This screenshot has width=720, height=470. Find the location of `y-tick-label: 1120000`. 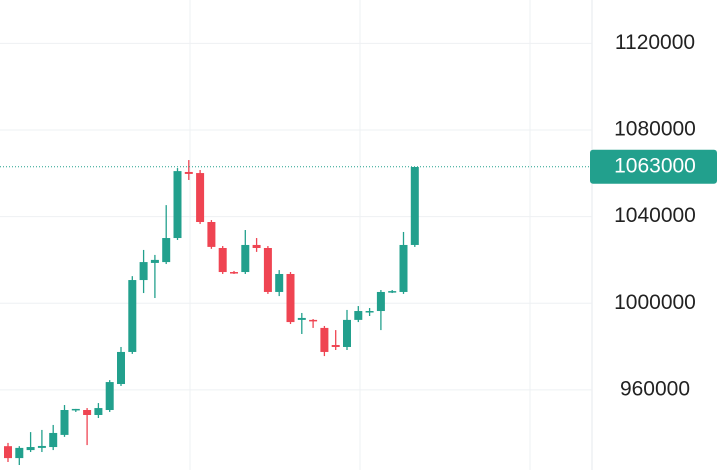

y-tick-label: 1120000 is located at coordinates (655, 42).